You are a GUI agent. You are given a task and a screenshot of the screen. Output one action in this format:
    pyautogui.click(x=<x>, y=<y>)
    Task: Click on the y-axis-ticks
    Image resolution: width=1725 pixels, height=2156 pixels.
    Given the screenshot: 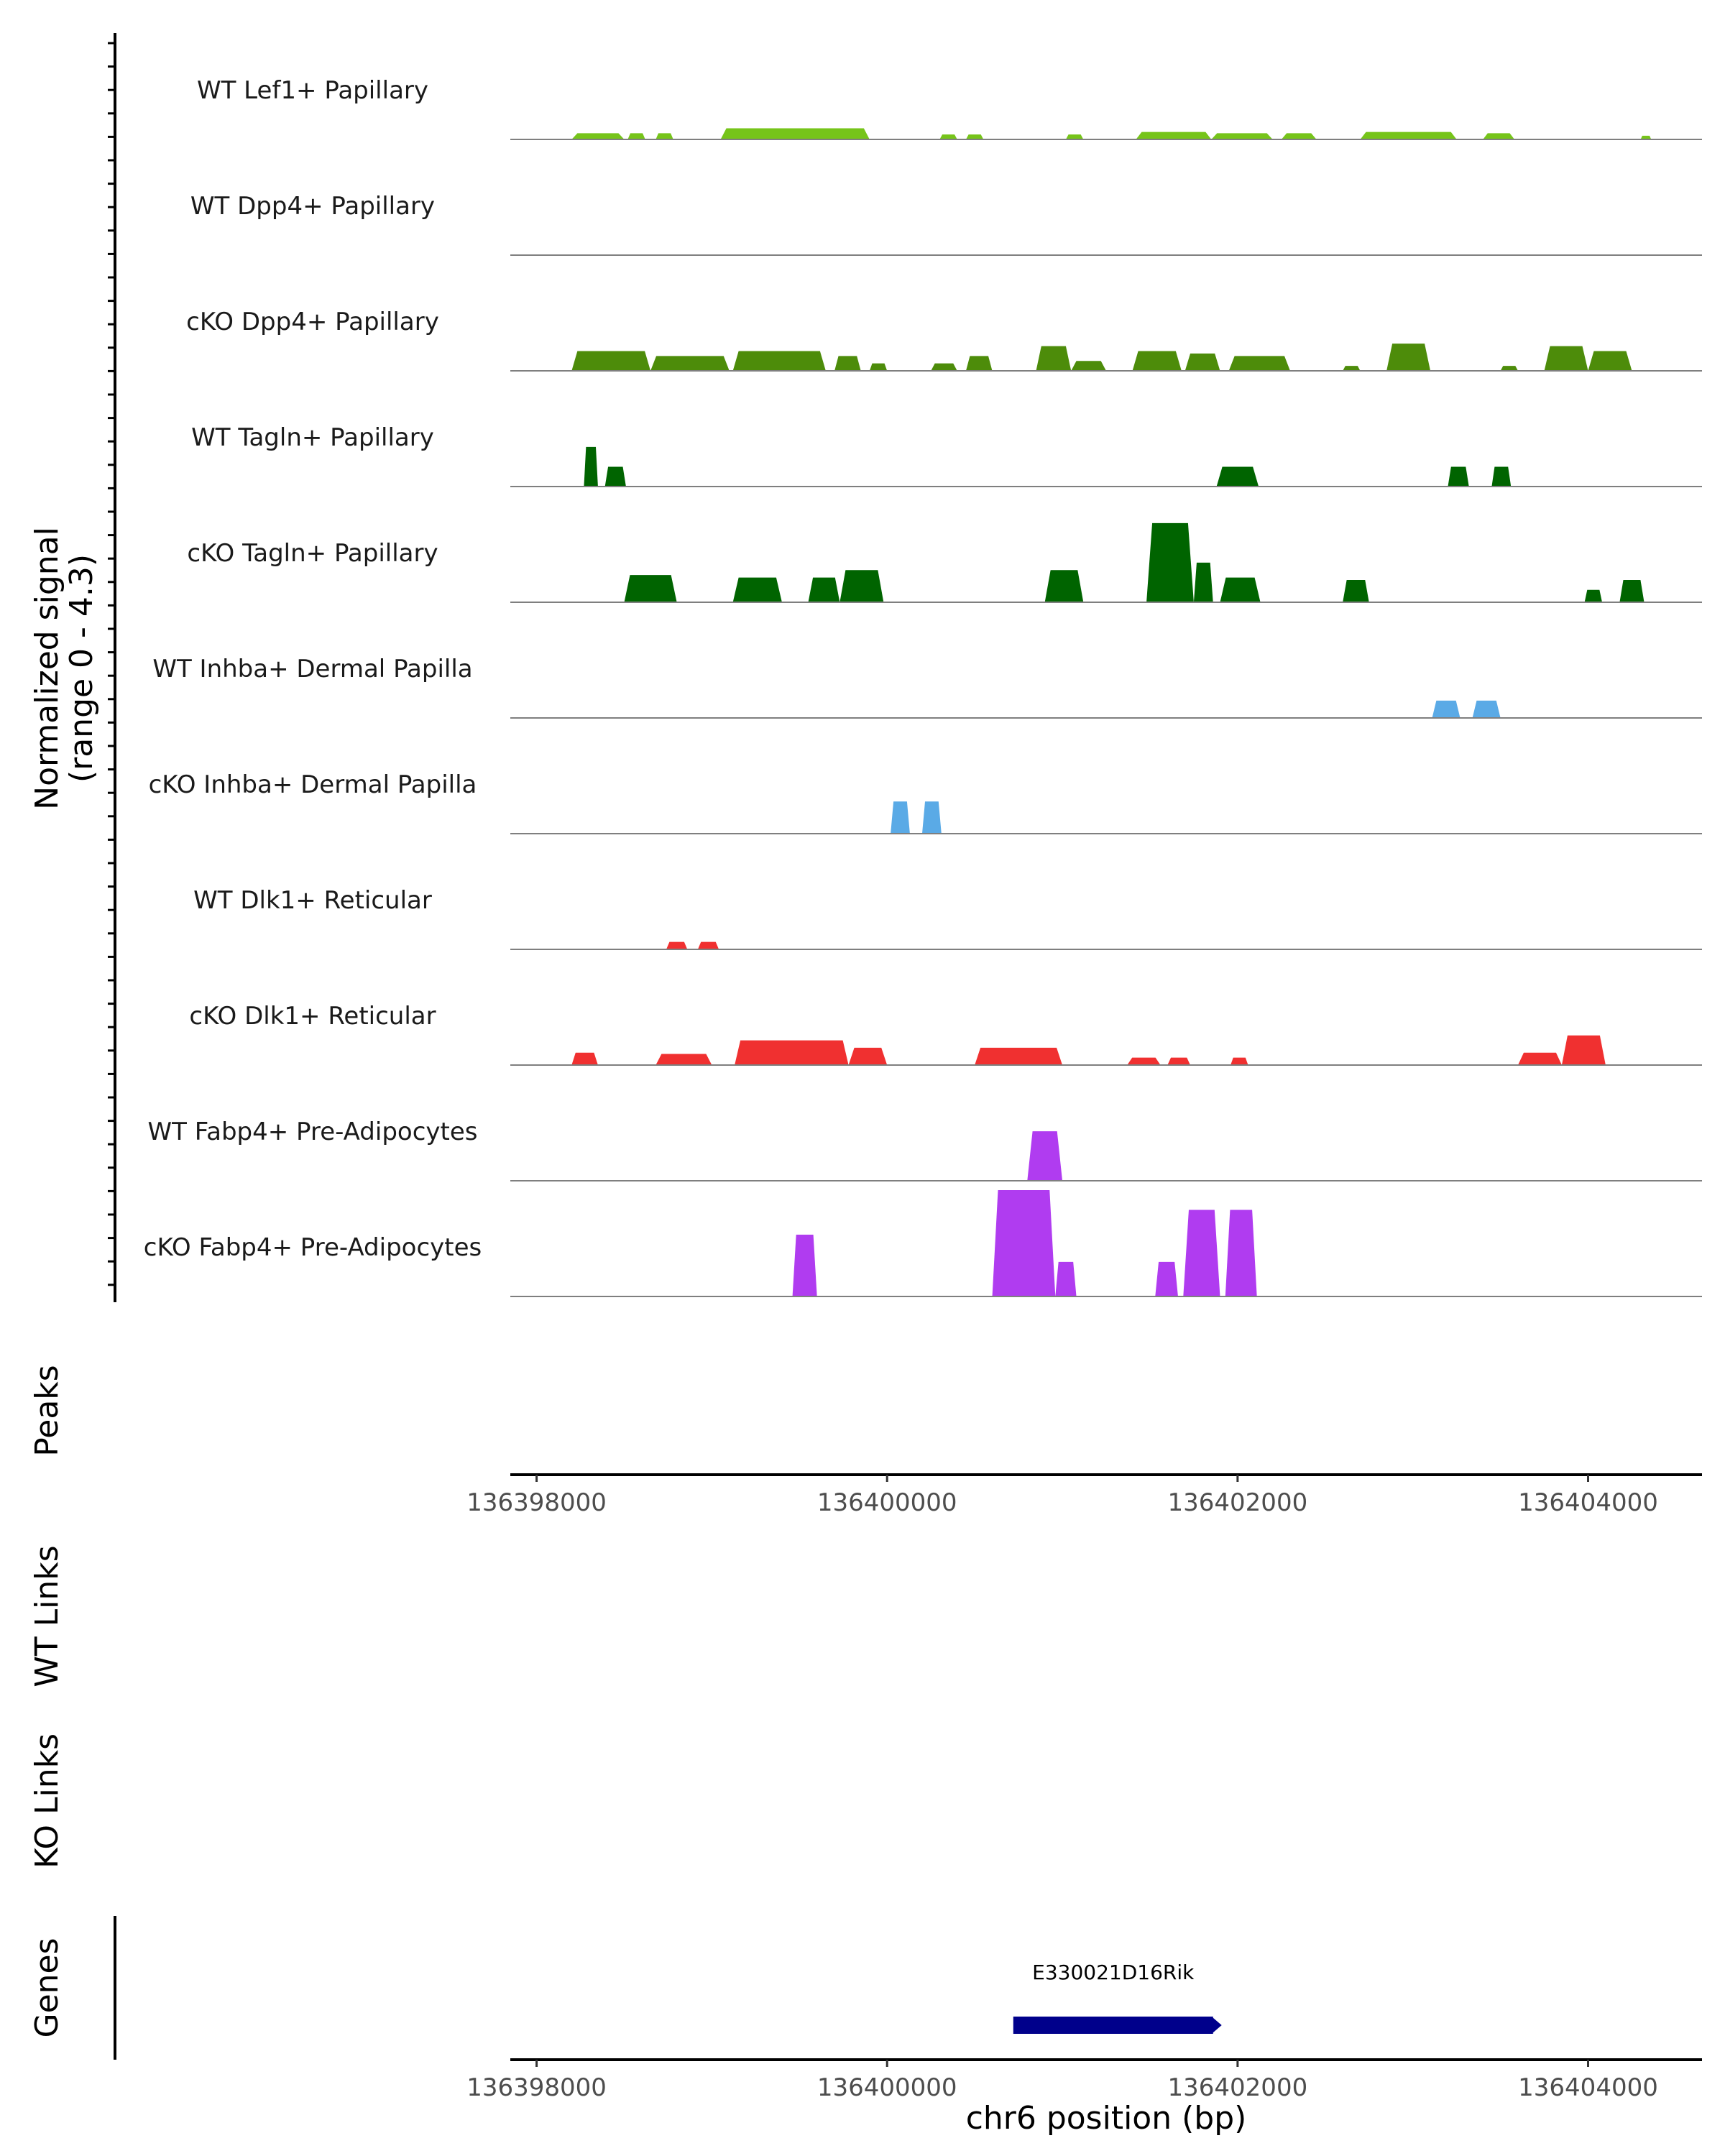 What is the action you would take?
    pyautogui.click(x=111, y=664)
    